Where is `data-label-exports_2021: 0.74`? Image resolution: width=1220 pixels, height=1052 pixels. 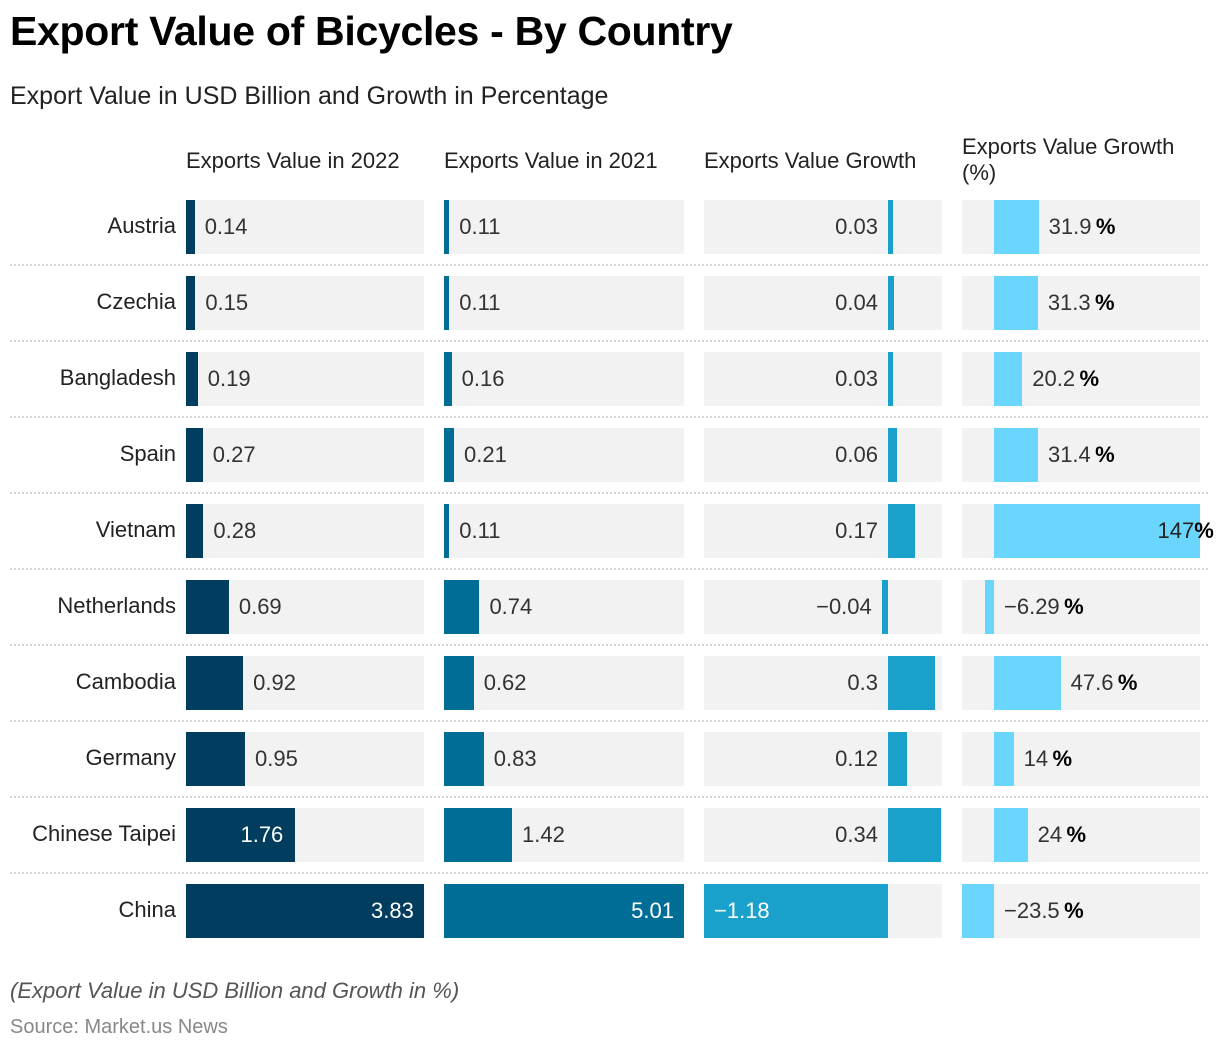 data-label-exports_2021: 0.74 is located at coordinates (511, 606).